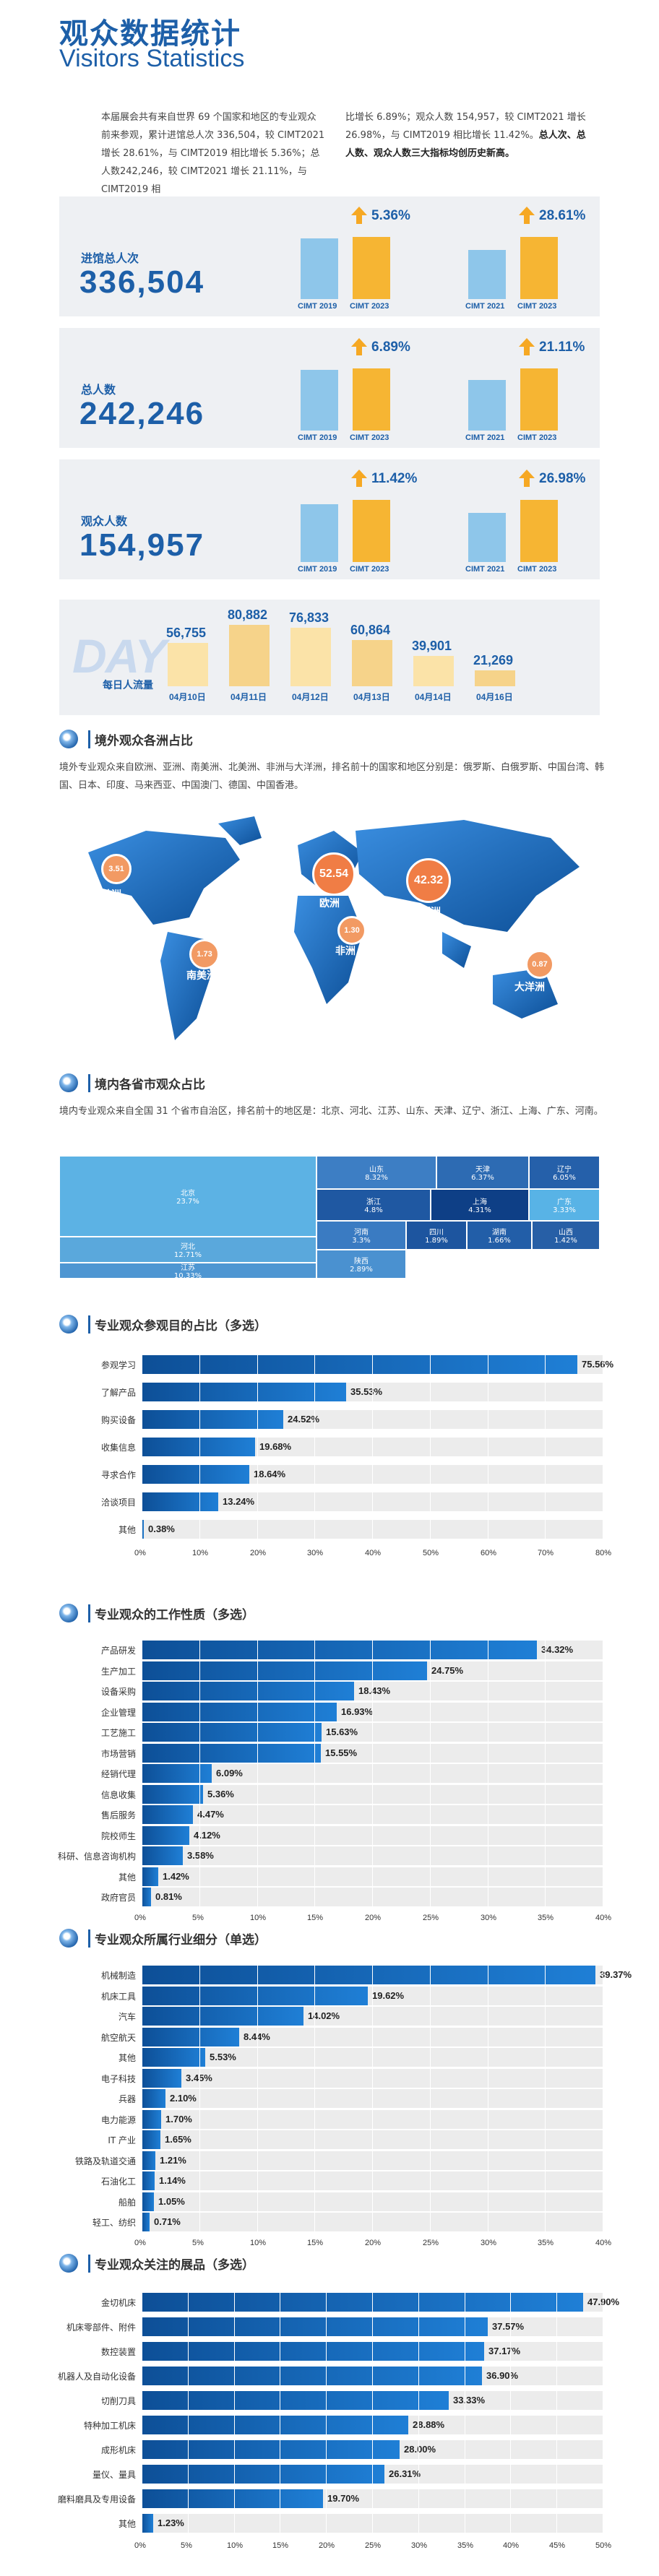  I want to click on continent-name: 大洋洲, so click(529, 988).